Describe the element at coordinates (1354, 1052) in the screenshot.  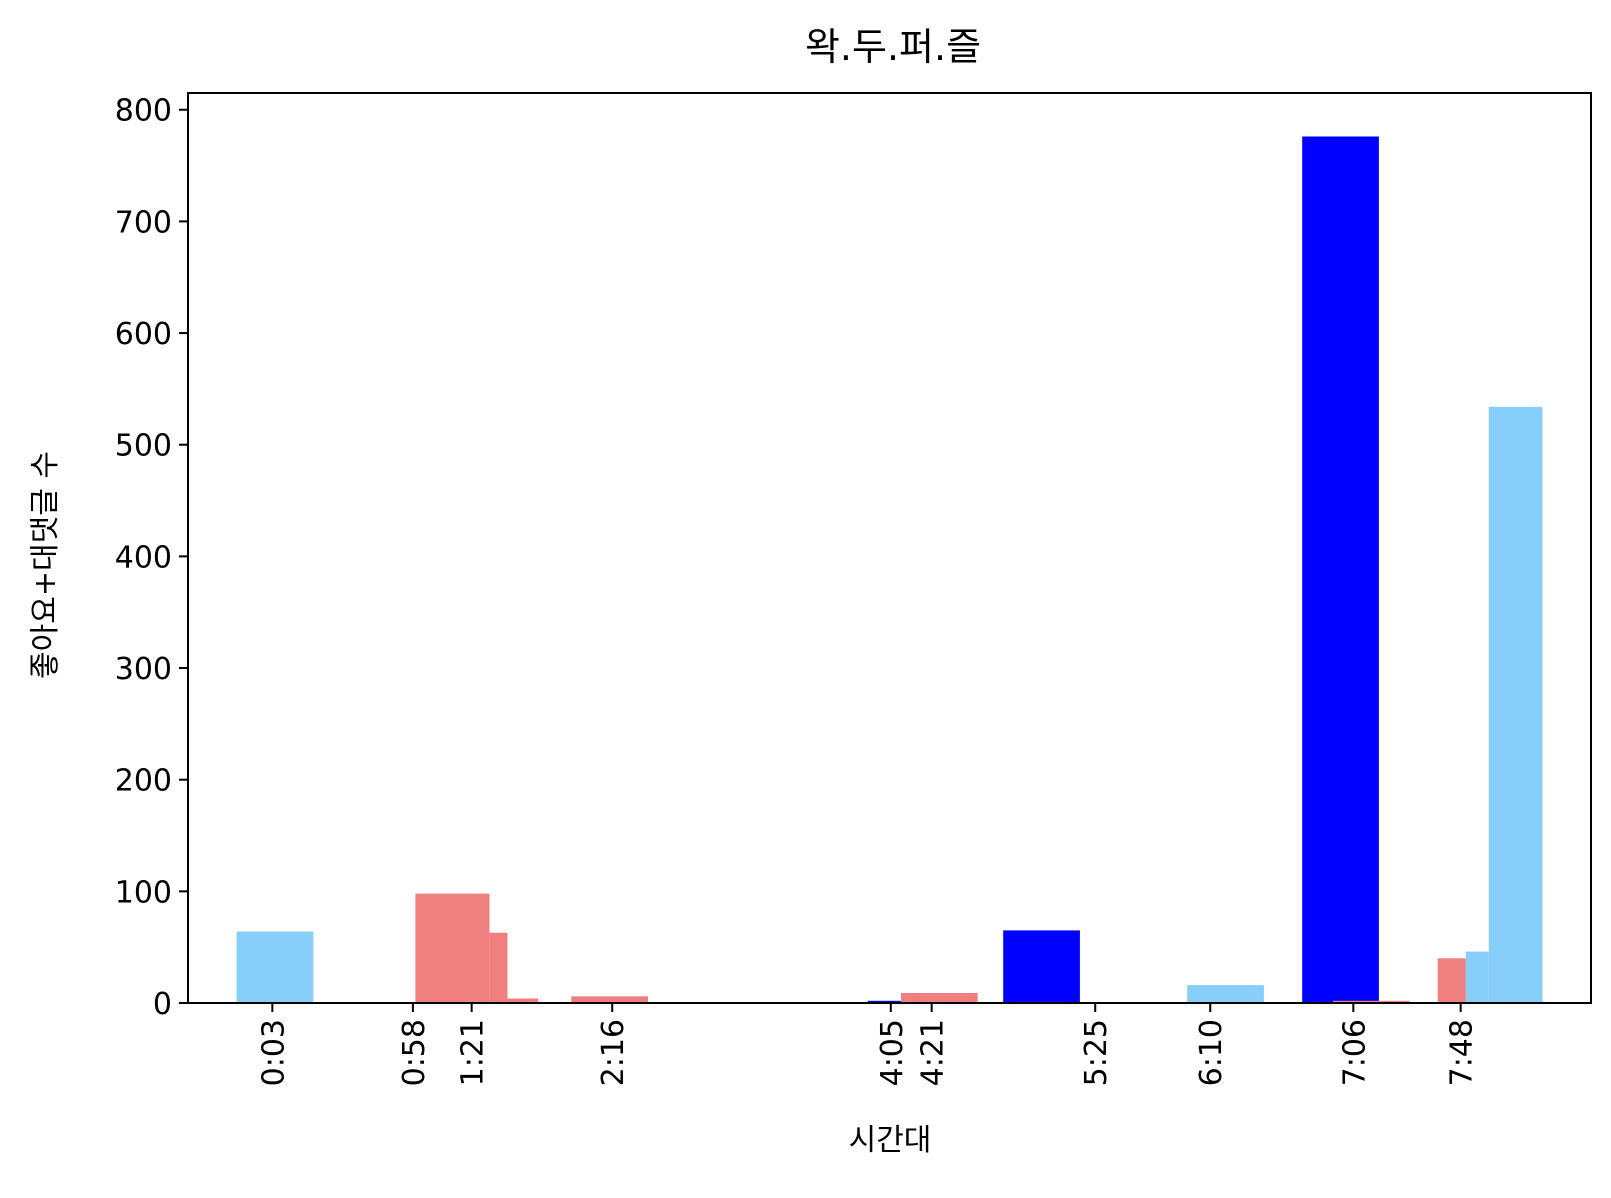
I see `x-tick-label: 7:06` at that location.